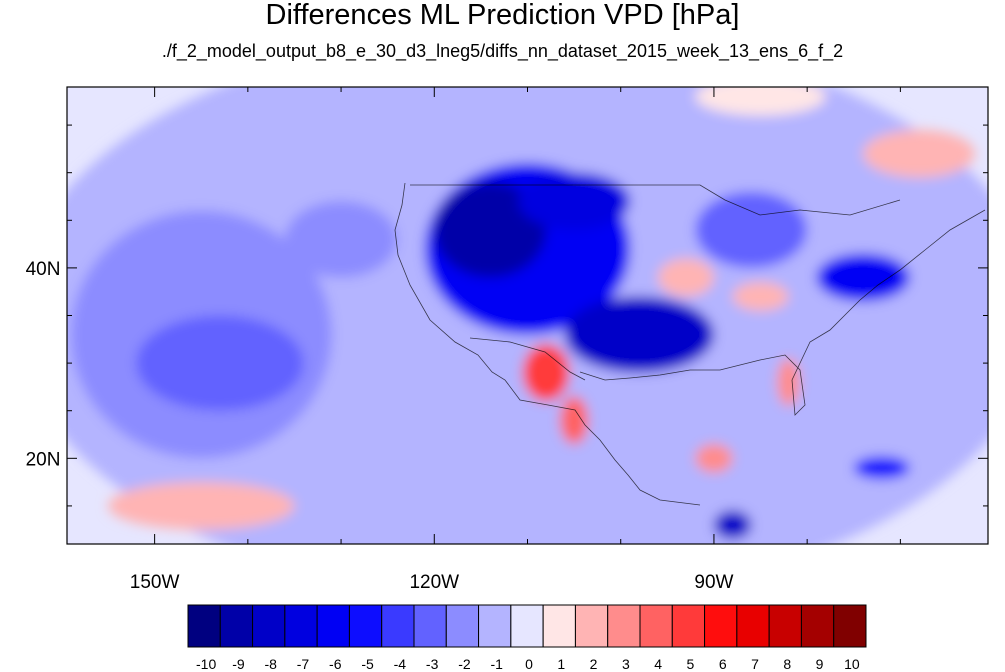 The height and width of the screenshot is (672, 1005). Describe the element at coordinates (496, 664) in the screenshot. I see `colorbar-label: -1` at that location.